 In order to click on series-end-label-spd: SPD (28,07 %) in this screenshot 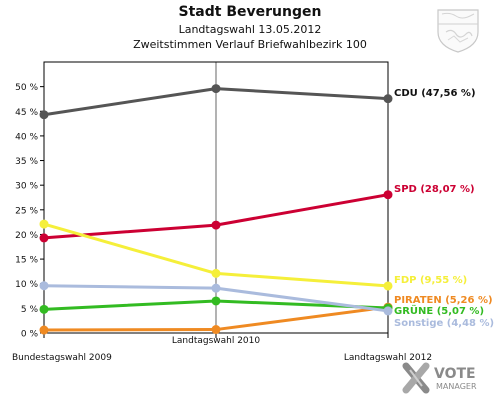, I will do `click(434, 189)`.